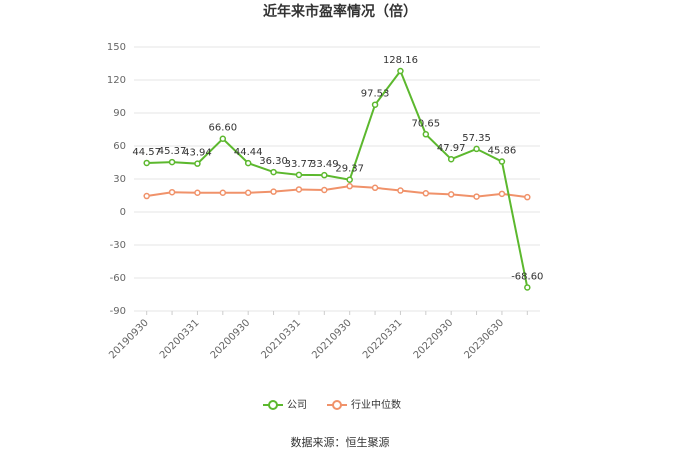 This screenshot has height=460, width=680. I want to click on x-tick-label: 20200331, so click(180, 339).